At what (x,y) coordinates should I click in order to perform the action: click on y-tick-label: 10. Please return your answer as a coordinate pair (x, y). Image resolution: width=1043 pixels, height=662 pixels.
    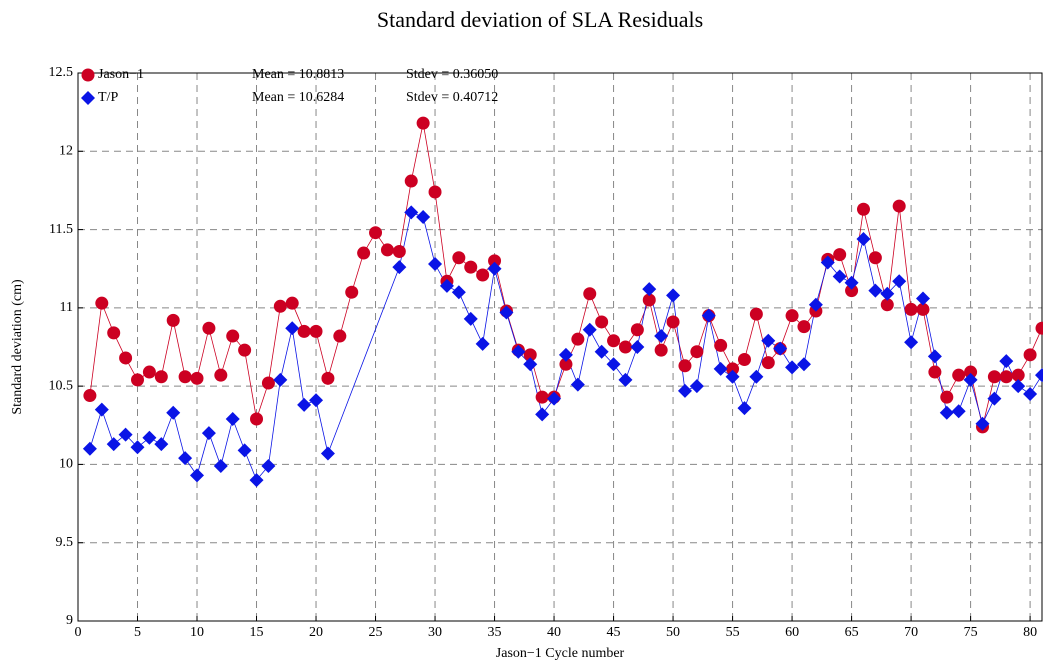
    Looking at the image, I should click on (66, 464).